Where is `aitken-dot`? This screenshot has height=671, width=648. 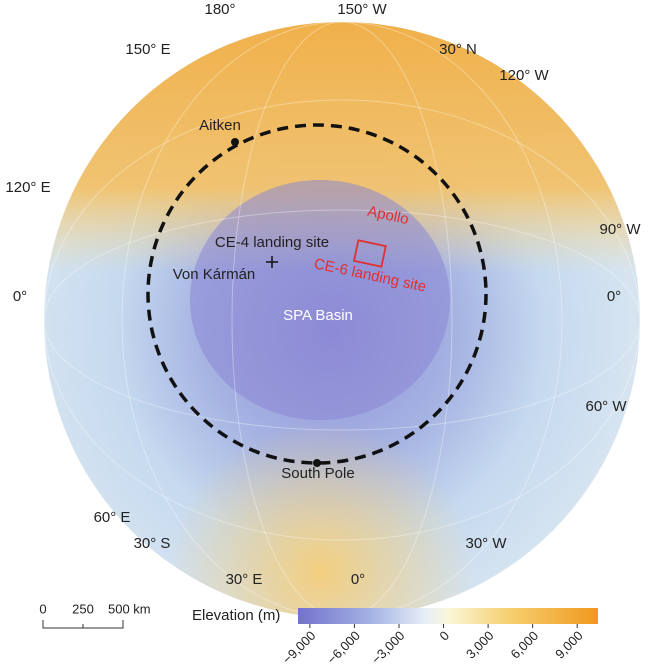
aitken-dot is located at coordinates (235, 142).